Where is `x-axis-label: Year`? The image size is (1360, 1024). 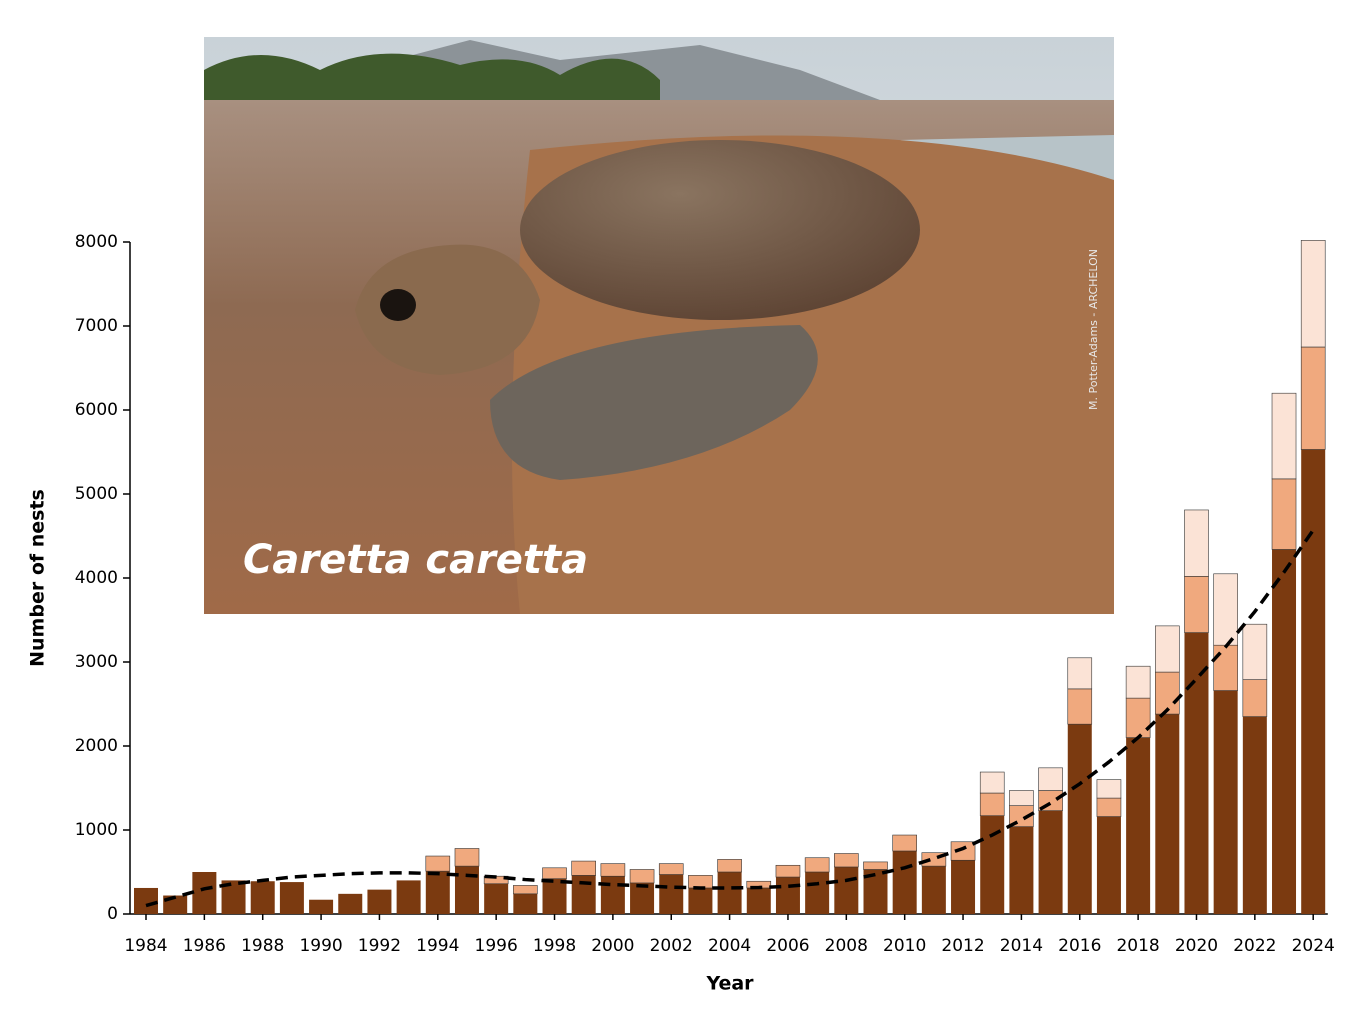 x-axis-label: Year is located at coordinates (729, 984).